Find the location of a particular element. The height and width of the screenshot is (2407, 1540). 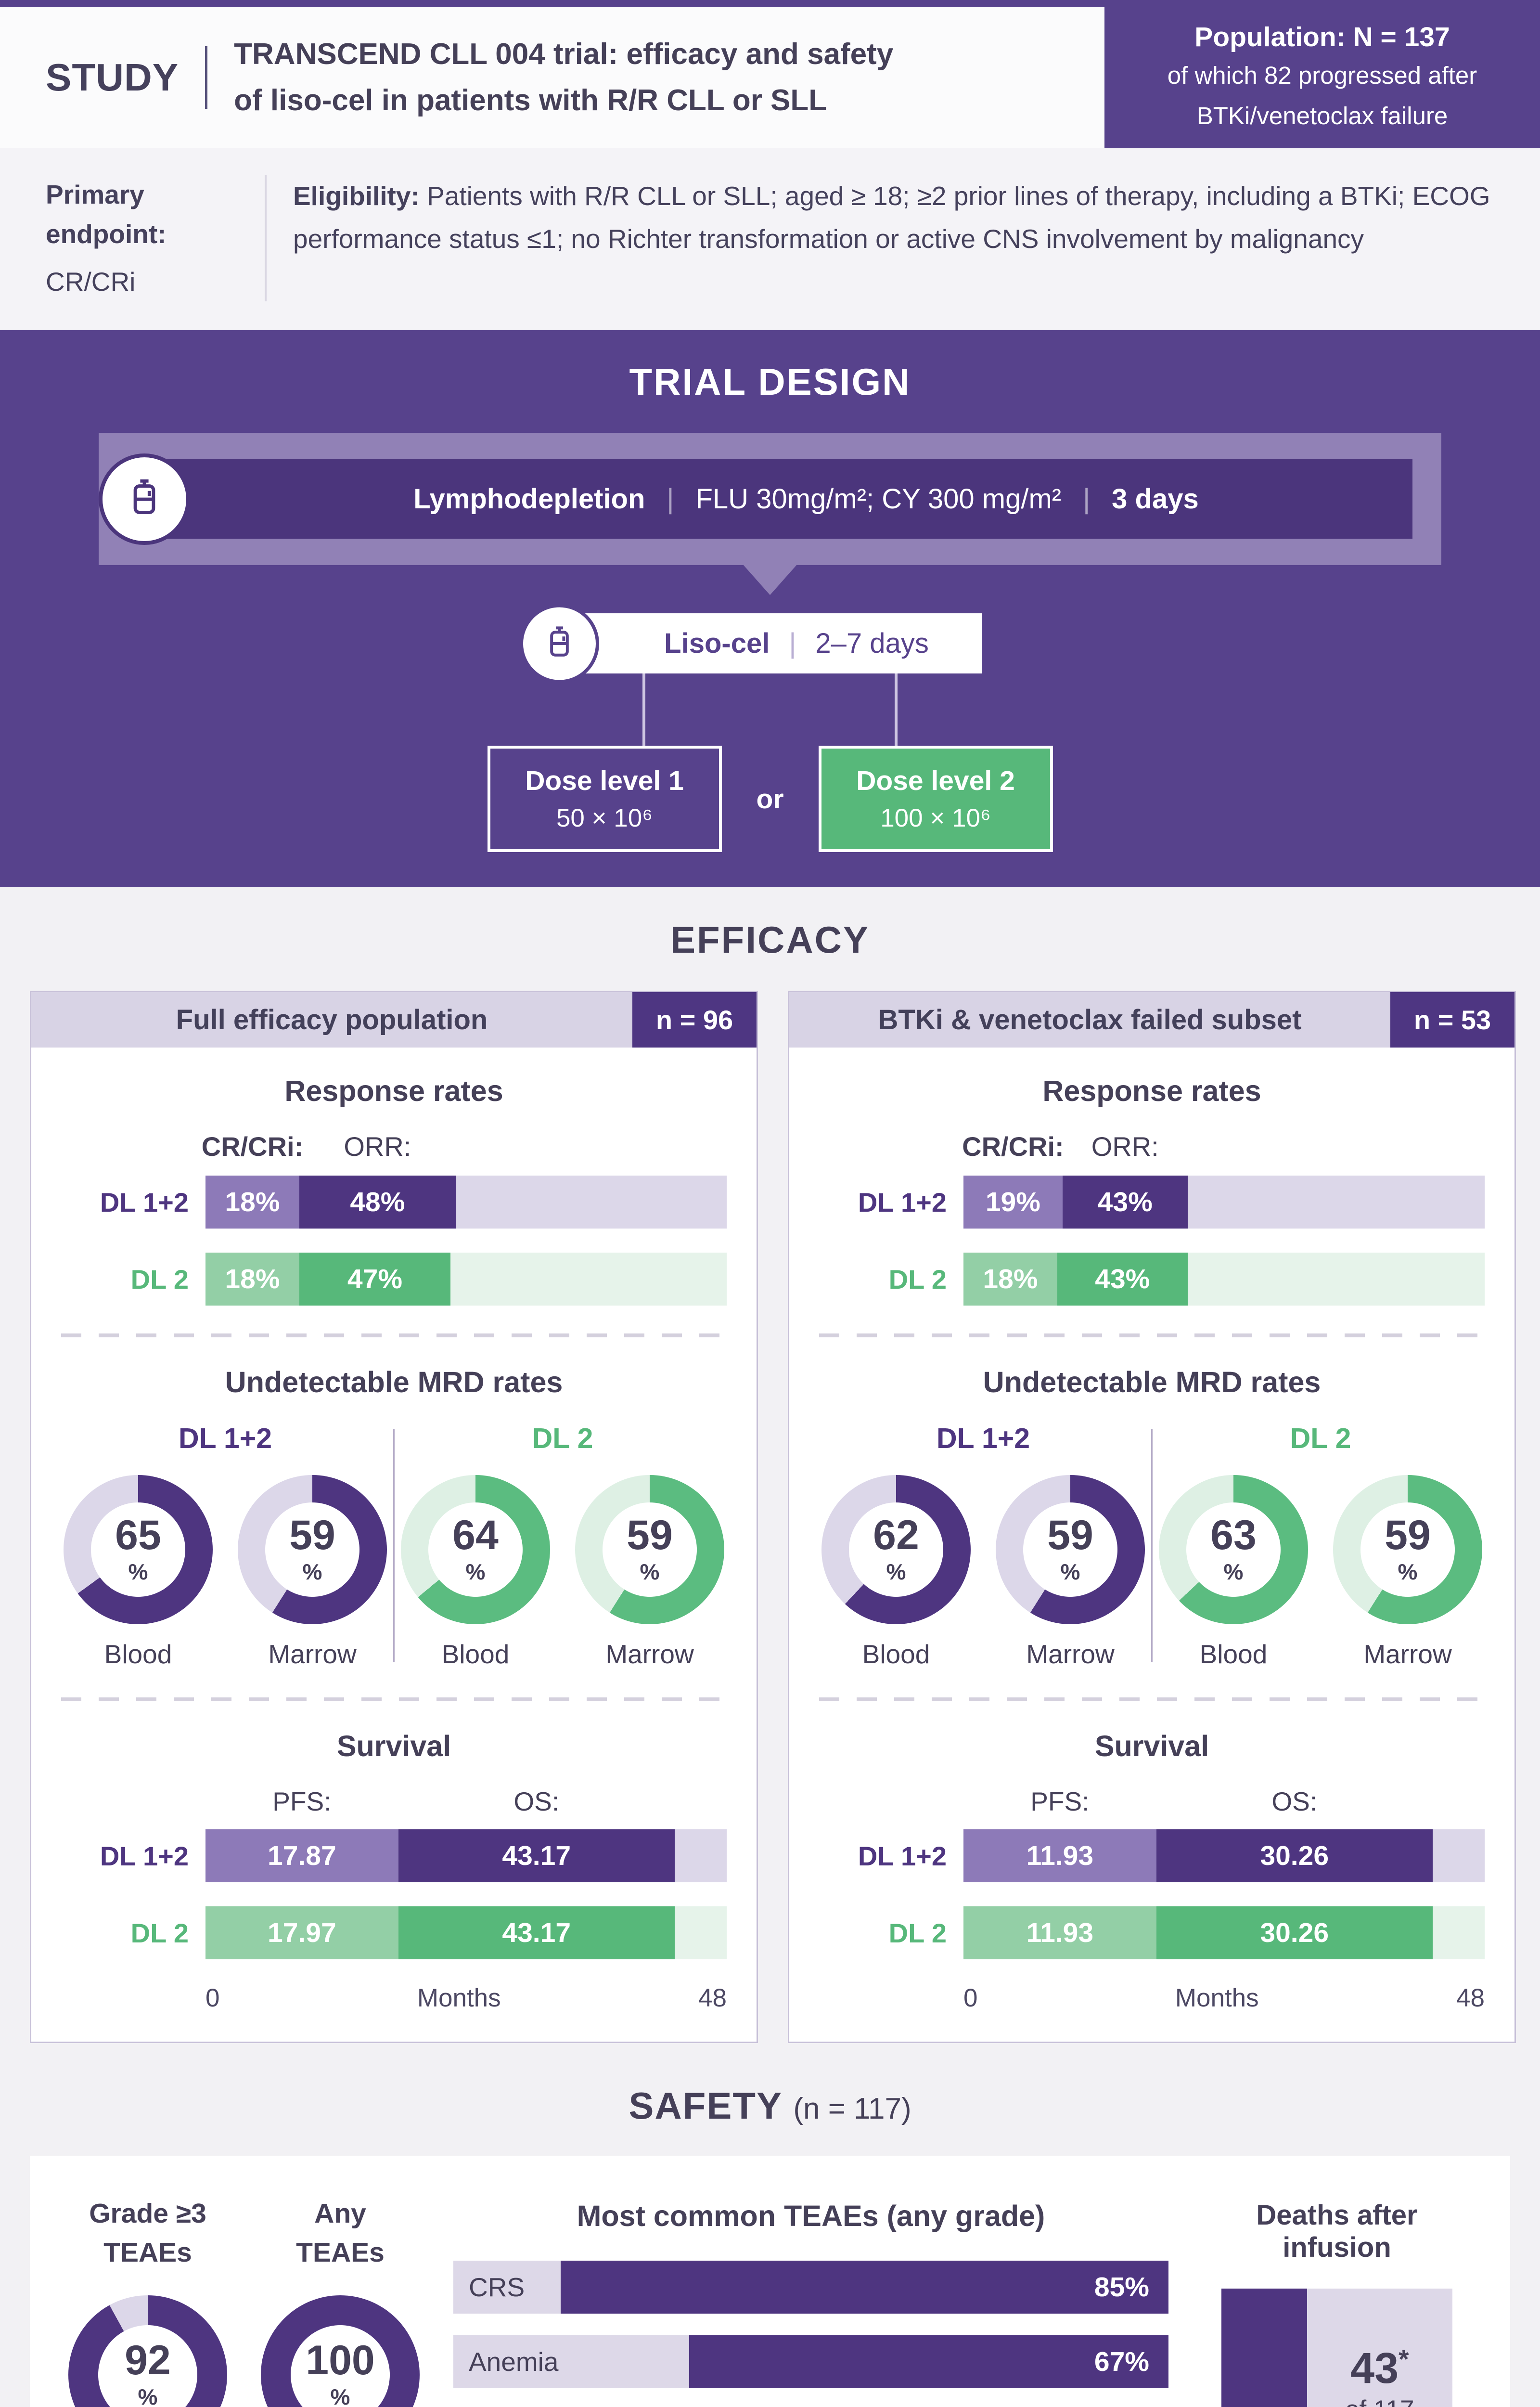

response-bar: 18% 47% is located at coordinates (466, 1279).